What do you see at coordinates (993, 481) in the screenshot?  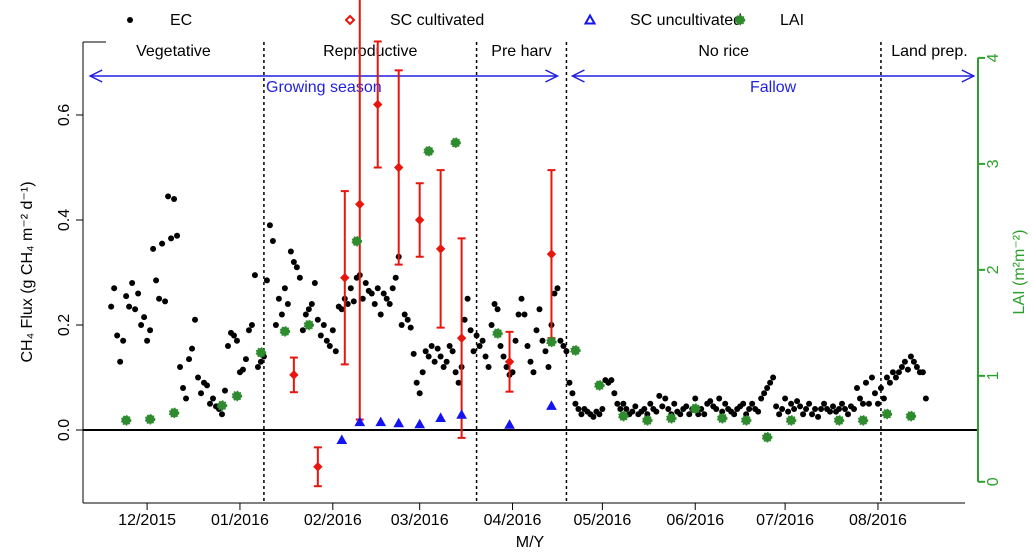 I see `y2-tick-label: 0` at bounding box center [993, 481].